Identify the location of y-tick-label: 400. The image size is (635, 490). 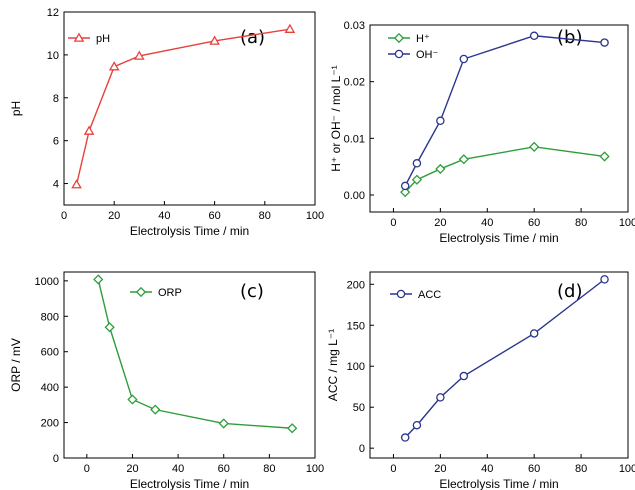
(50, 388).